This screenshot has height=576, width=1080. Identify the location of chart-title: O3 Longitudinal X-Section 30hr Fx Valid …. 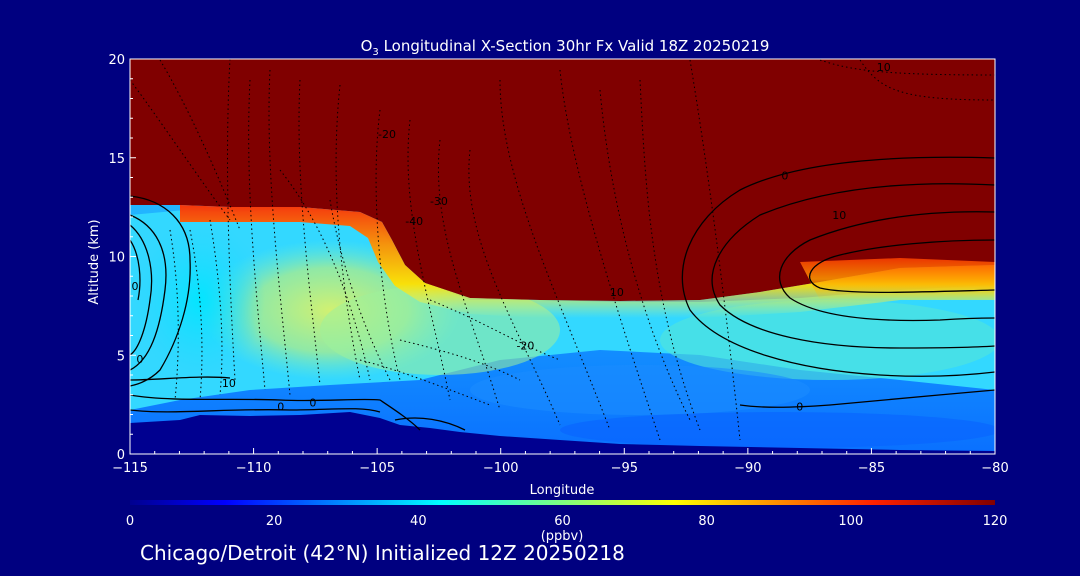
(565, 47).